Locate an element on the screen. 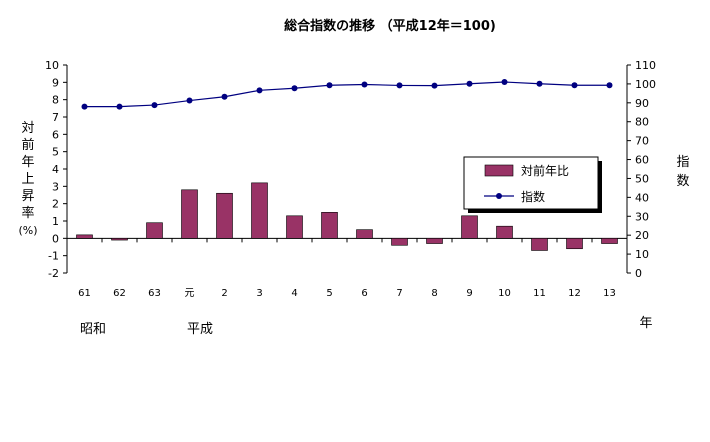 The height and width of the screenshot is (442, 710). x-tick-label: 2 is located at coordinates (224, 293).